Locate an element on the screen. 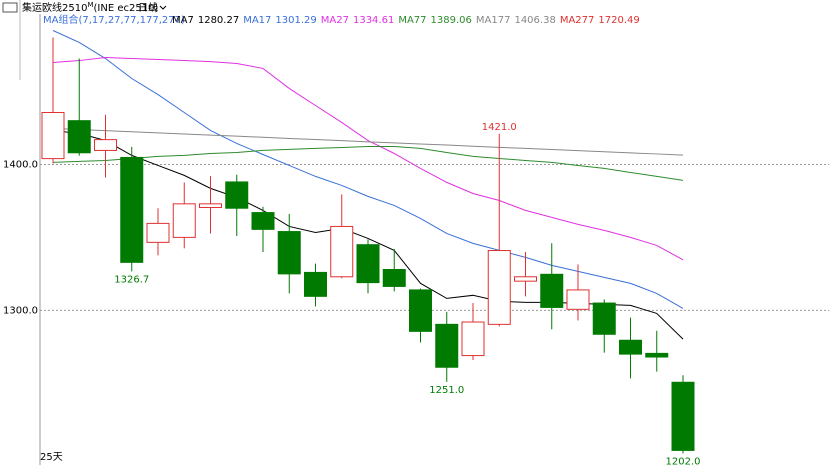 Image resolution: width=829 pixels, height=465 pixels. title: 集运欧线2510M(INE ec2510) is located at coordinates (90, 7).